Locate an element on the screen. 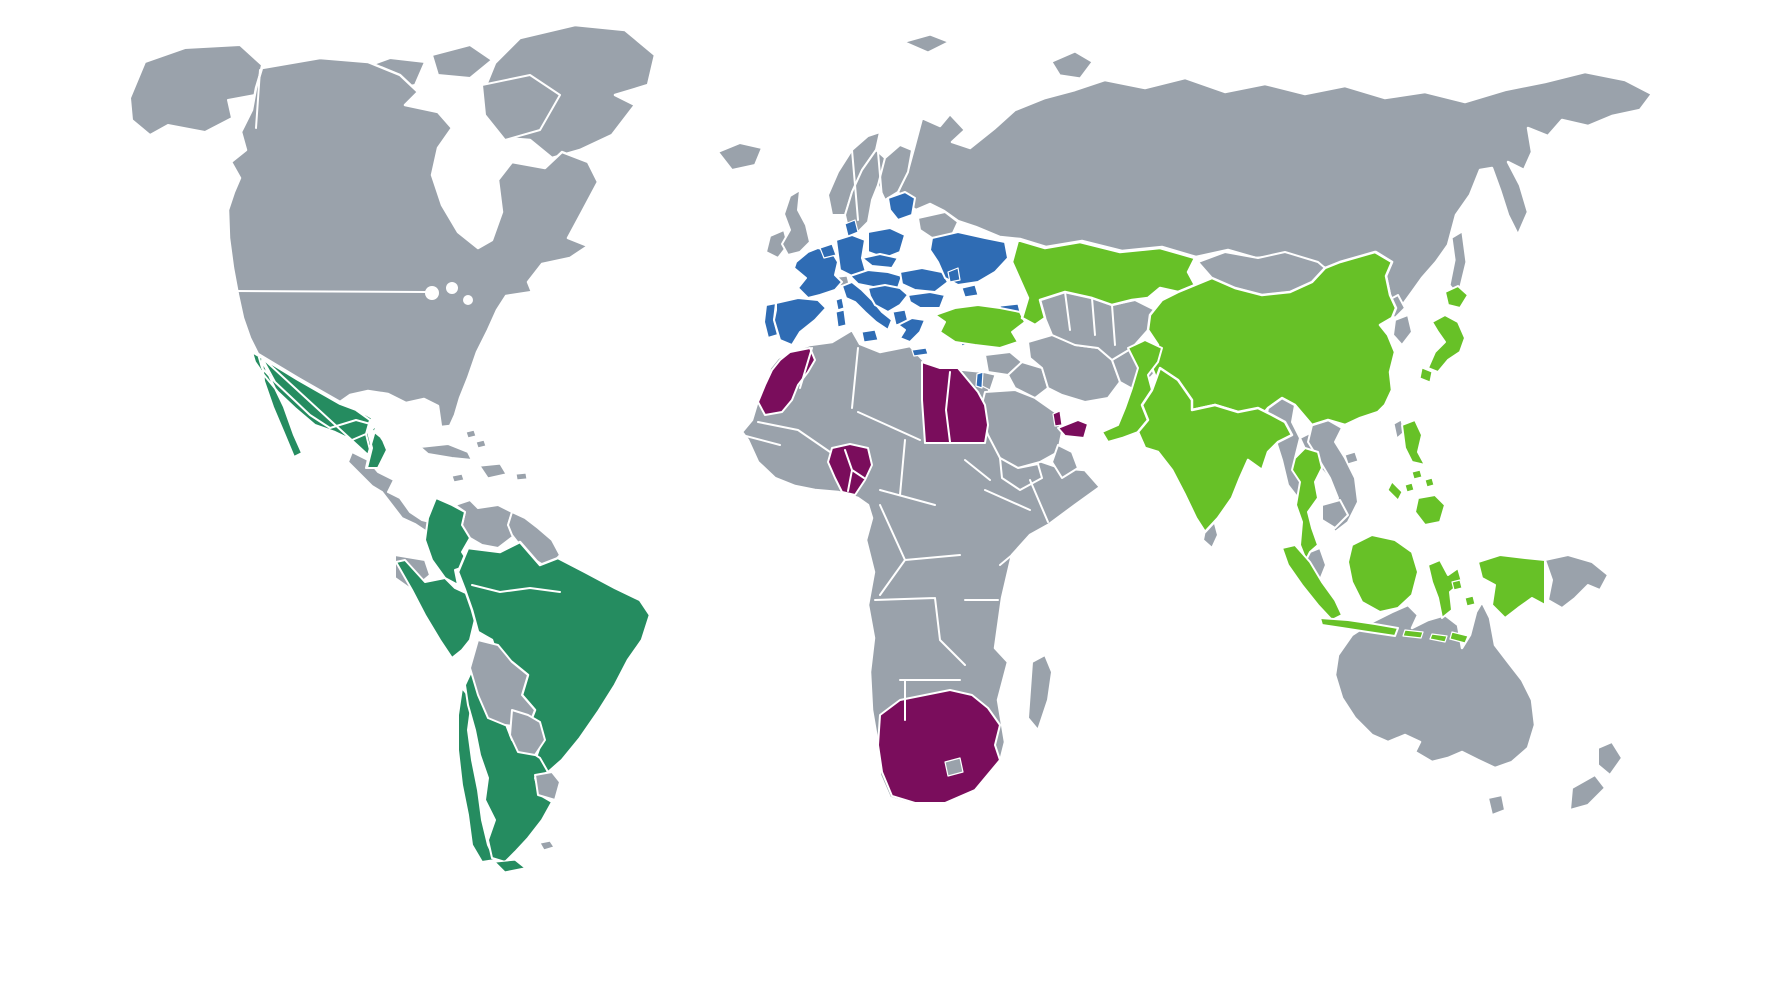  island-tasmania is located at coordinates (1496, 805).